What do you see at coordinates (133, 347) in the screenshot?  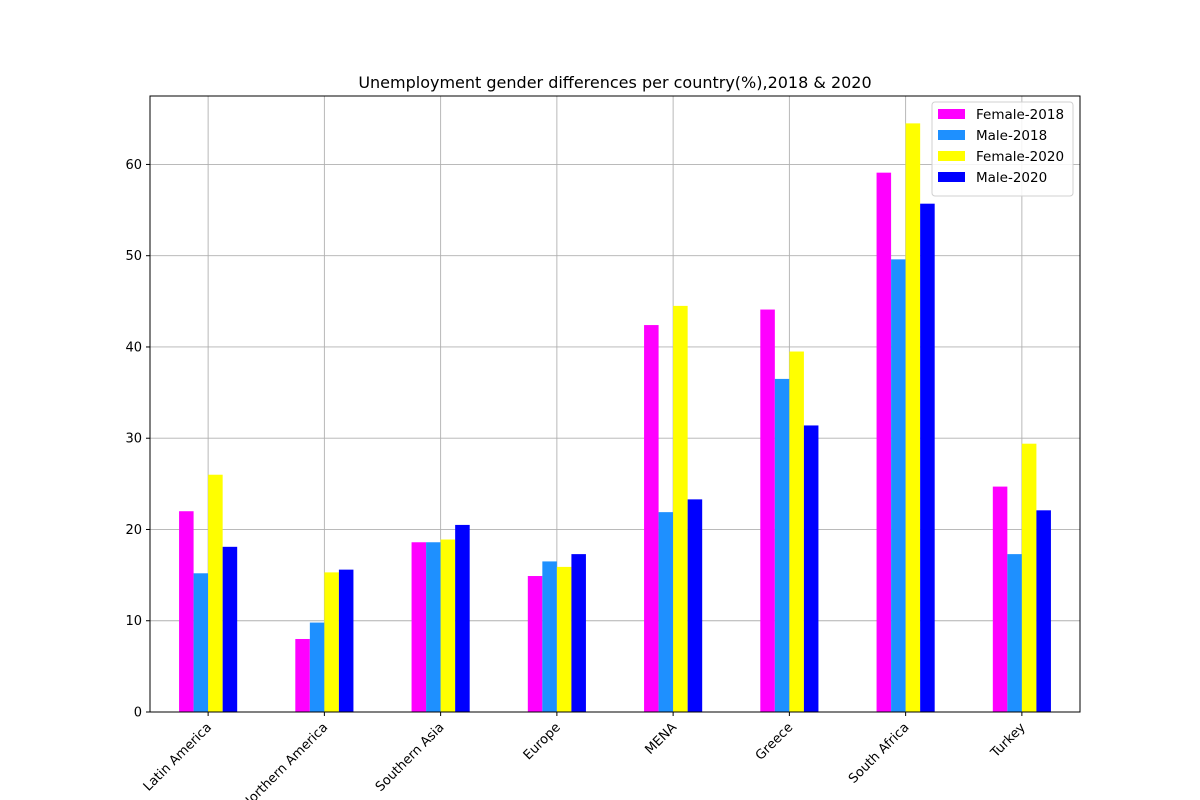 I see `y-tick-label: 40` at bounding box center [133, 347].